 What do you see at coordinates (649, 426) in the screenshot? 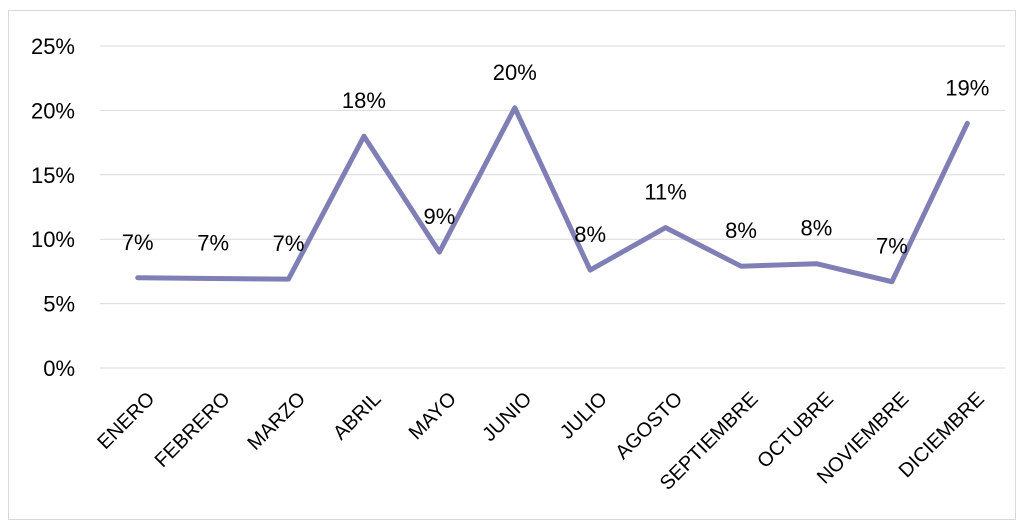
I see `x-tick-label: AGOSTO` at bounding box center [649, 426].